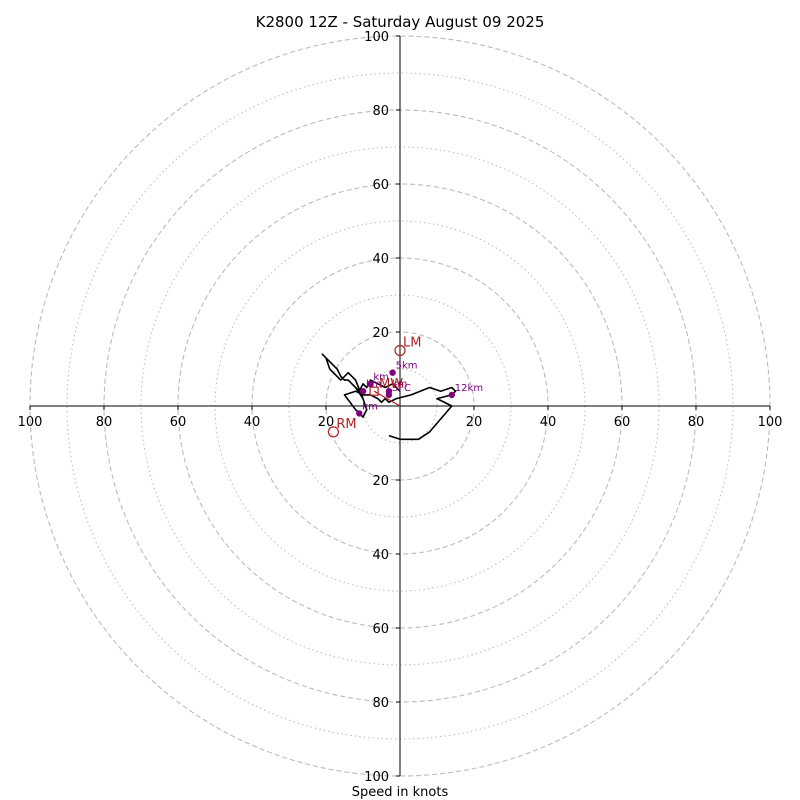 Image resolution: width=800 pixels, height=800 pixels. I want to click on storm-motion-markers: LM RM MW, so click(374, 387).